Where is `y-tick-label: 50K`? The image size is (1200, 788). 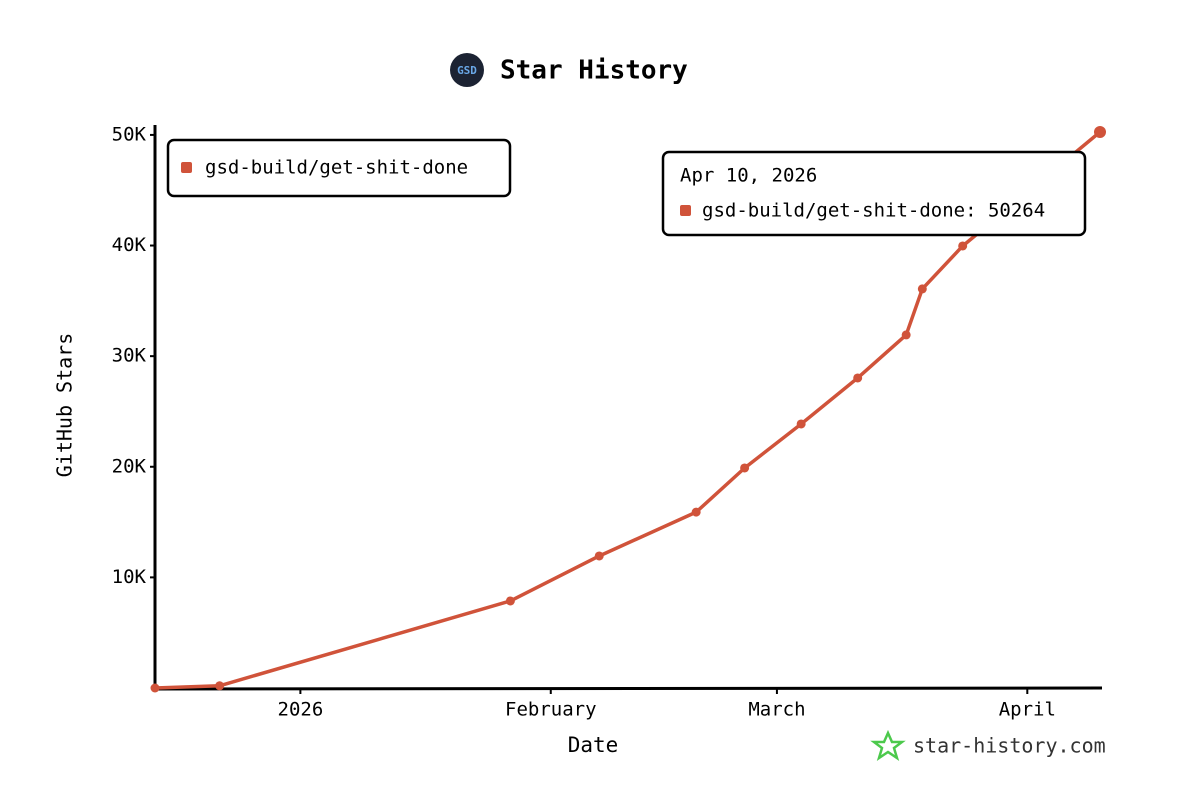
y-tick-label: 50K is located at coordinates (129, 134).